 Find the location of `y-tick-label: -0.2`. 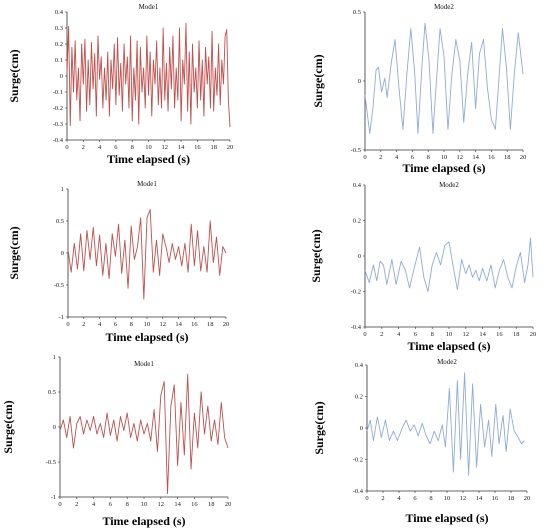

y-tick-label: -0.2 is located at coordinates (58, 108).